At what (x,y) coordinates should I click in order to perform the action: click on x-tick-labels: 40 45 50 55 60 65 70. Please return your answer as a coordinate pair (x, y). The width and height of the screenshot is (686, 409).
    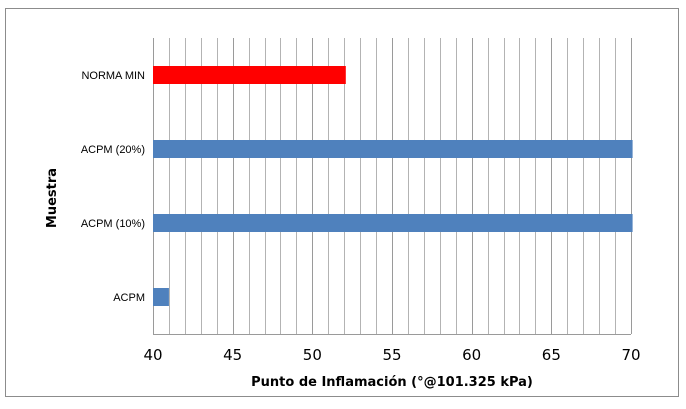
    Looking at the image, I should click on (391, 355).